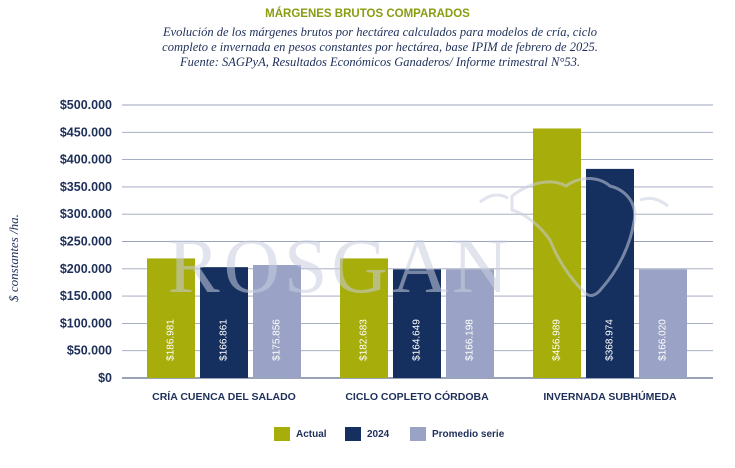  Describe the element at coordinates (86, 105) in the screenshot. I see `y-tick-label: $500.000` at that location.